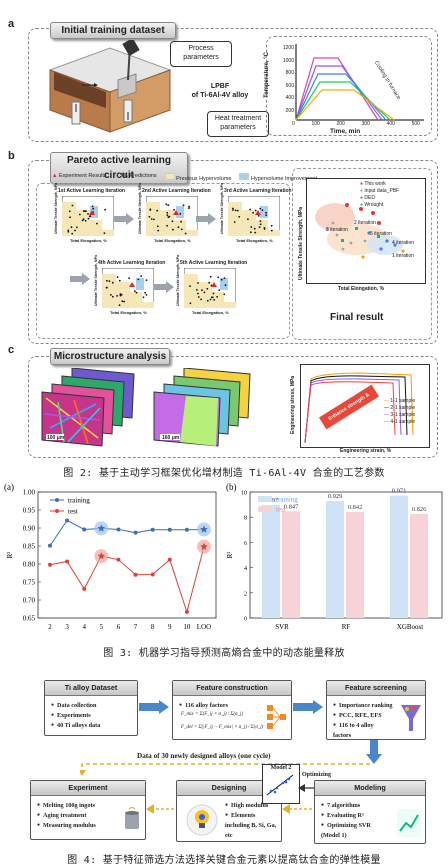 This screenshot has width=448, height=867. I want to click on heat-chart-xticks: 0 100 200 300 400 500, so click(356, 124).